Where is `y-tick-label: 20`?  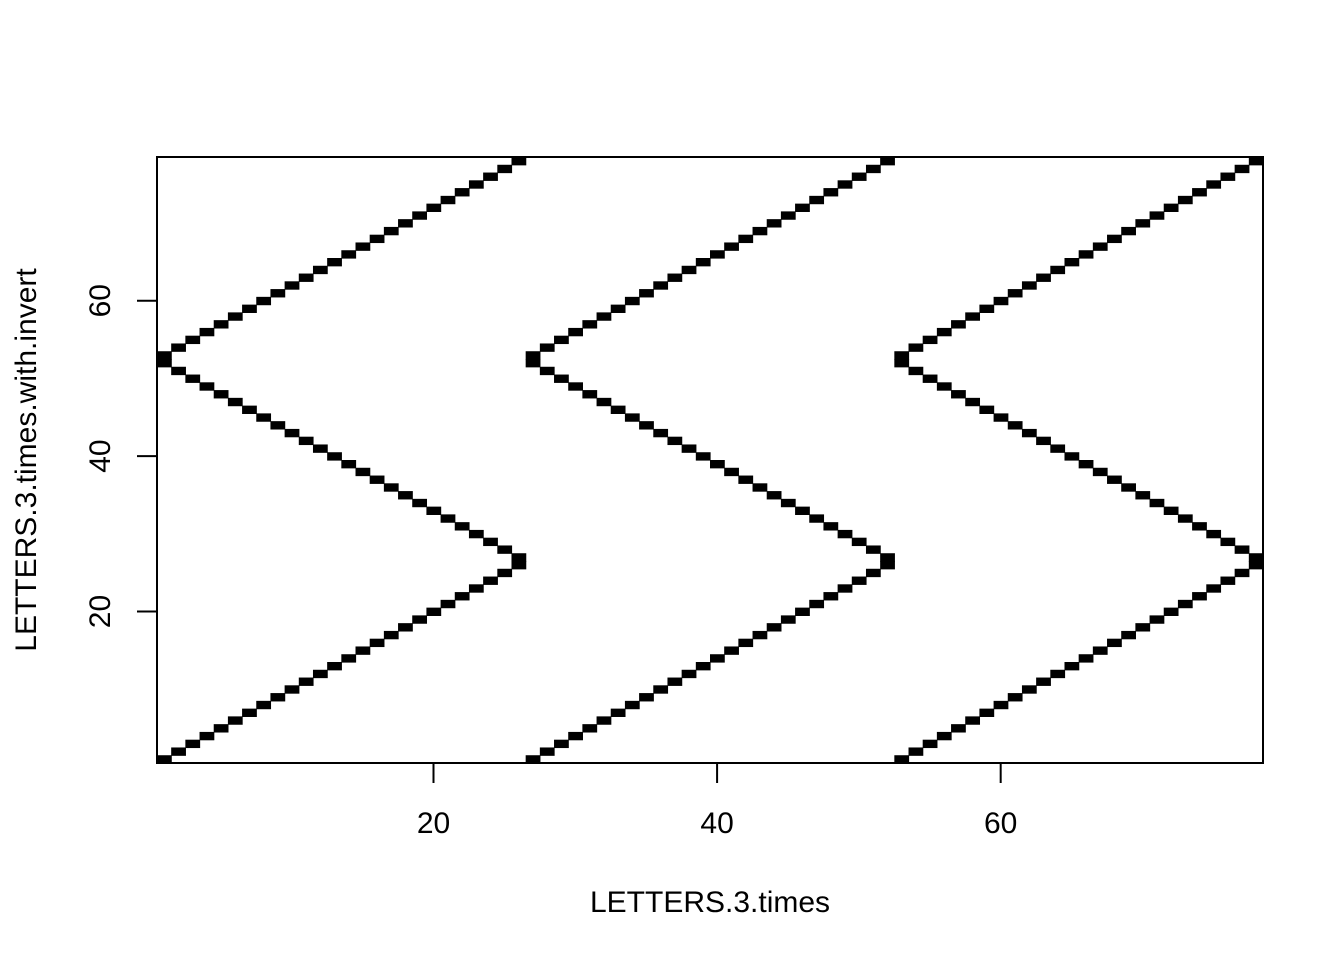 y-tick-label: 20 is located at coordinates (100, 611).